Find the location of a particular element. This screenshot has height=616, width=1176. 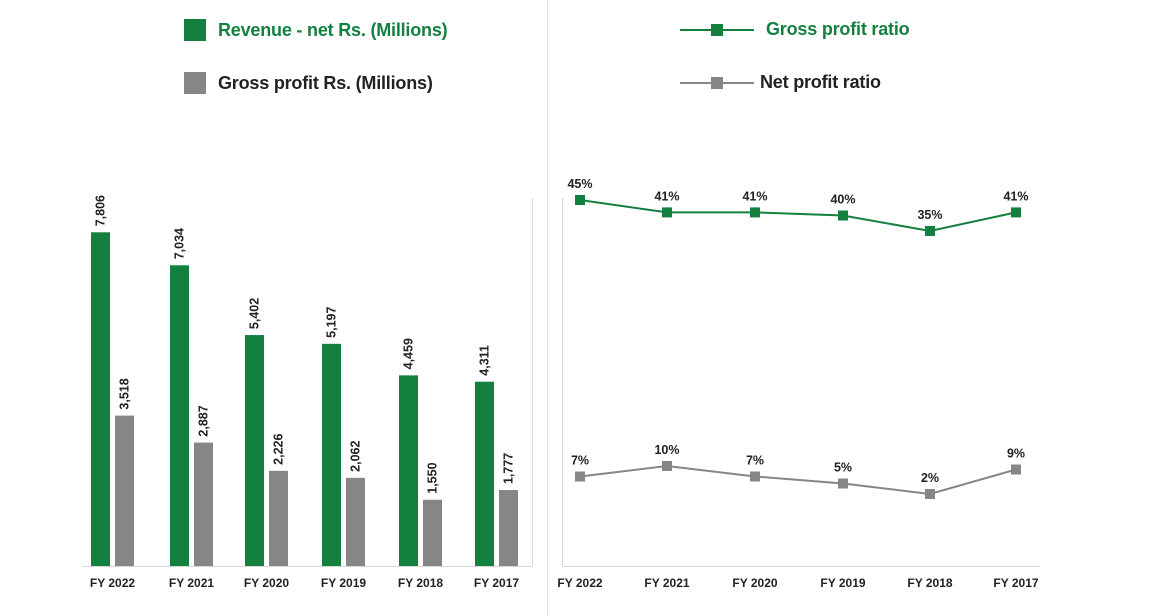

line-x-tick-label: FY 2022 is located at coordinates (579, 583).